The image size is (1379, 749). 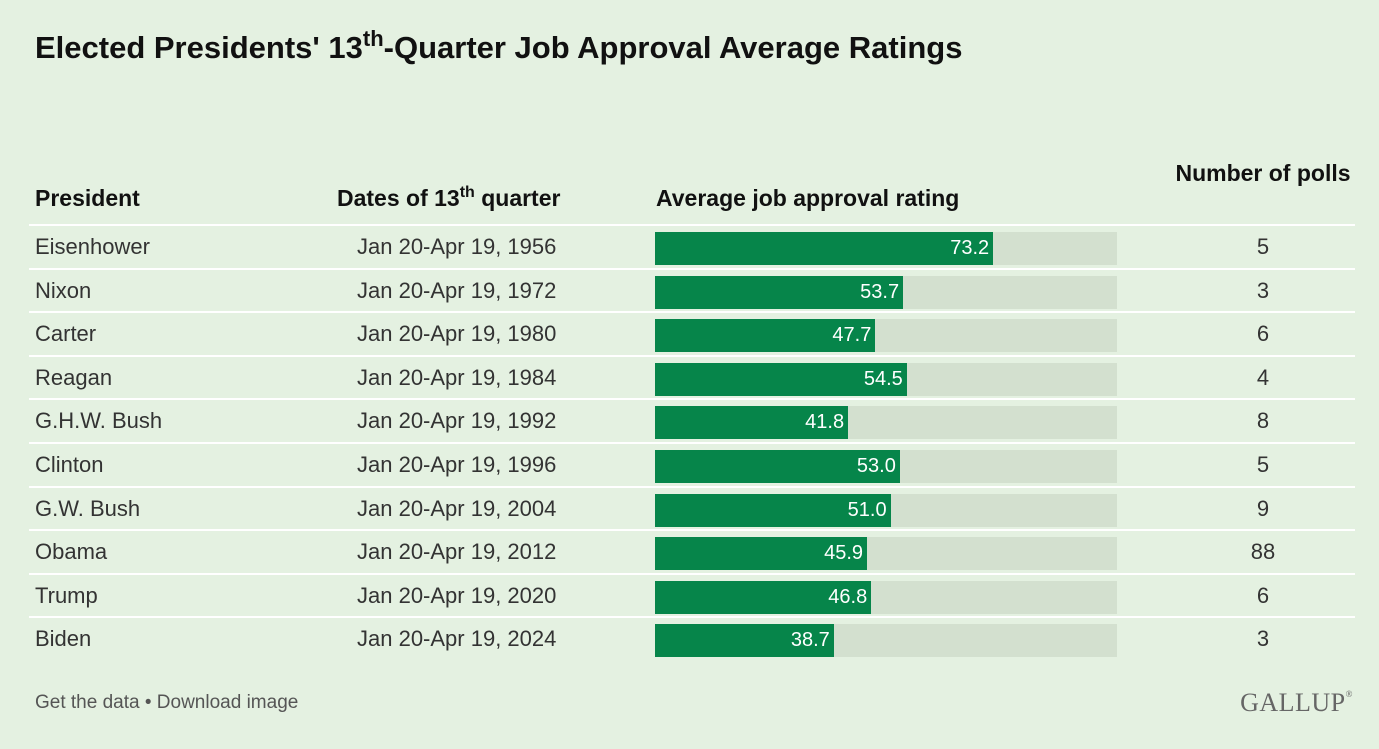 I want to click on table-row: Reagan Jan 20-Apr 19, 1984 54.5 4, so click(x=692, y=376).